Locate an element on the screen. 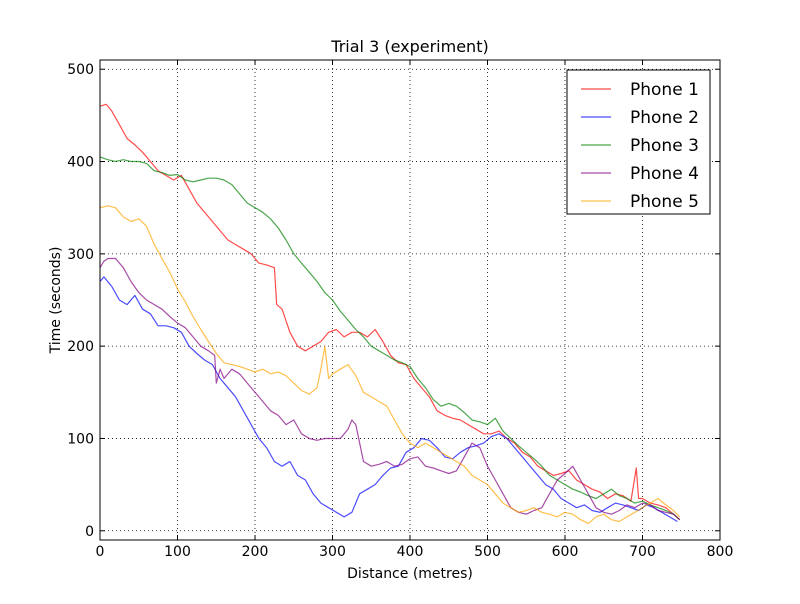 The height and width of the screenshot is (604, 800). x-tick-label: 600 is located at coordinates (565, 552).